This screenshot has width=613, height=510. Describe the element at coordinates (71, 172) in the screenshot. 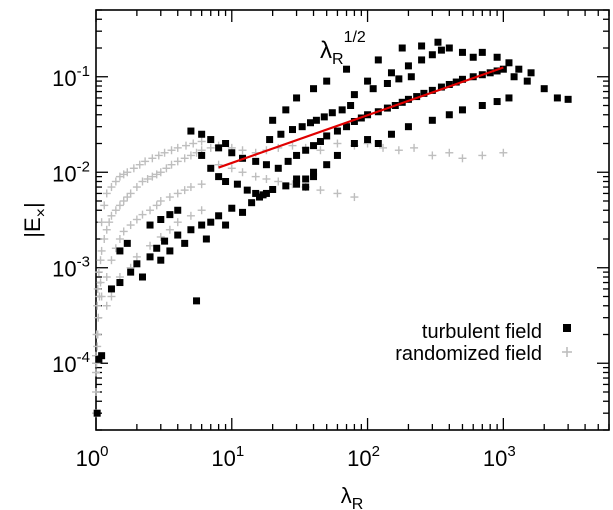

I see `y-tick-label: 10⁻²` at that location.